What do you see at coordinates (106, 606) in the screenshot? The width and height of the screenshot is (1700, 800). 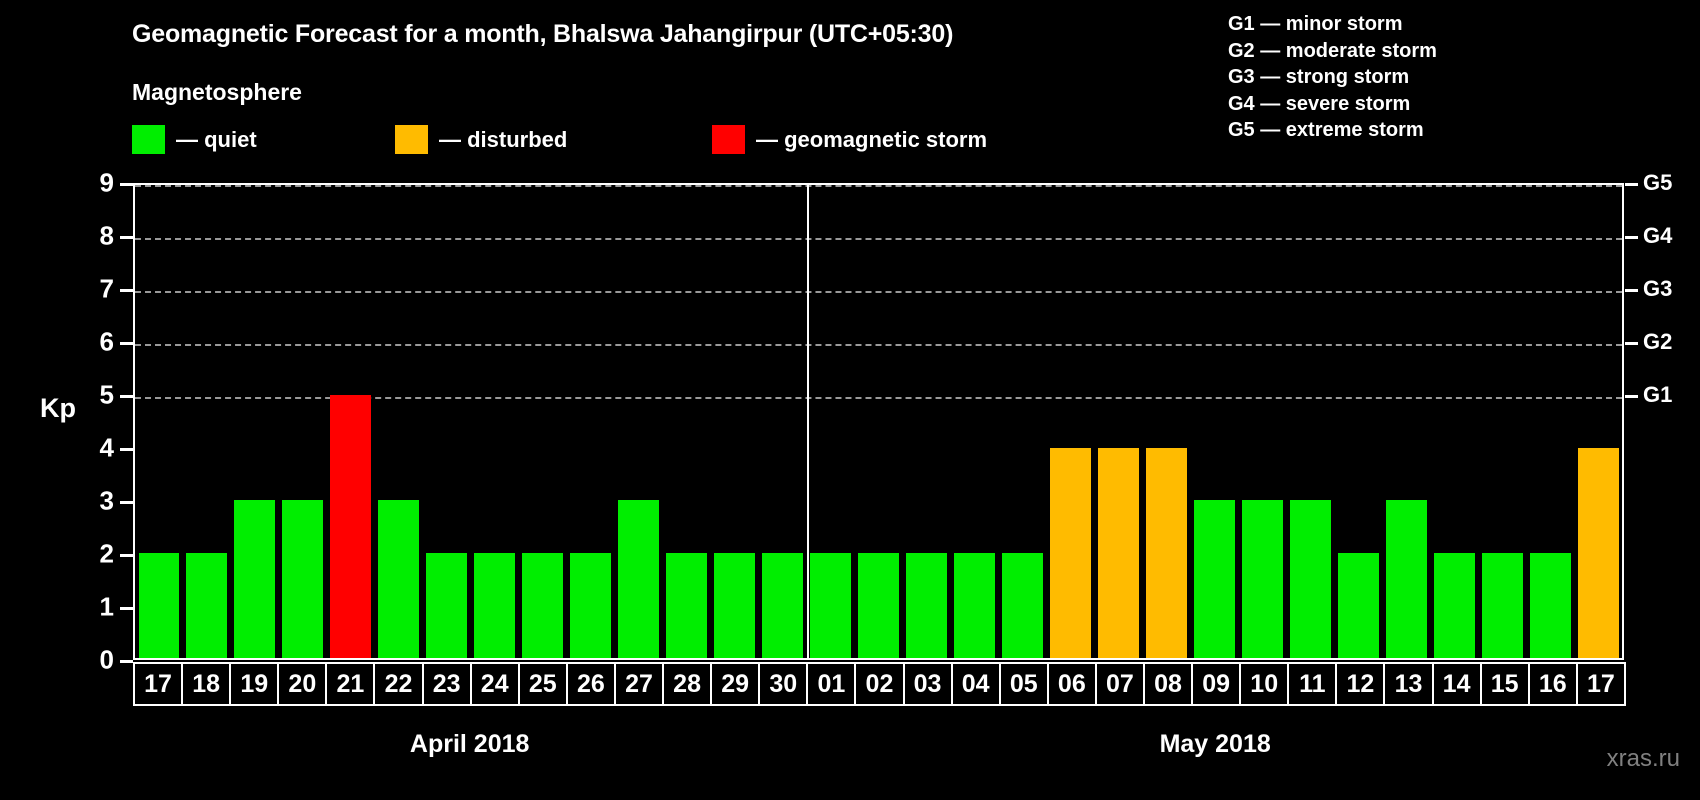 I see `y-axis-tick-label: 1` at bounding box center [106, 606].